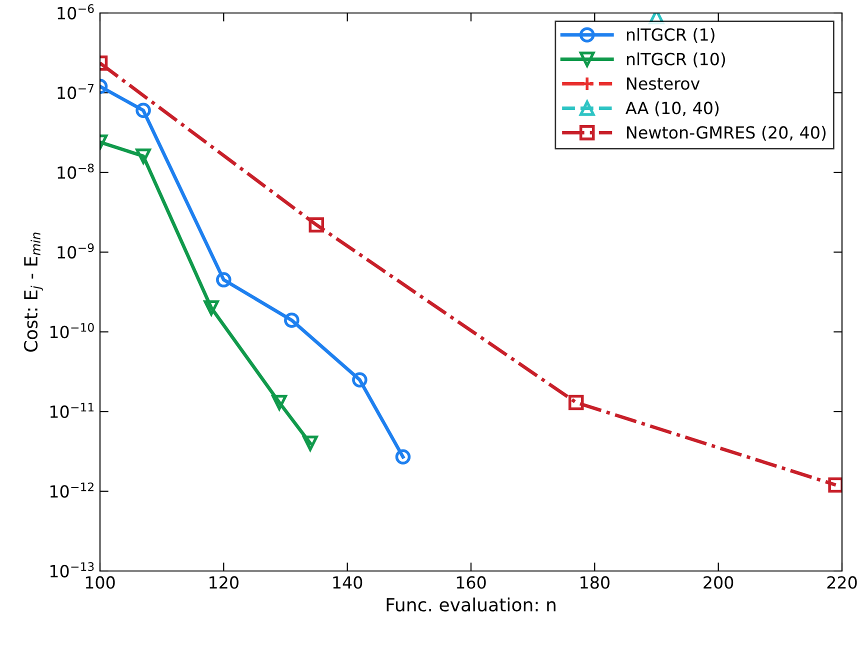 The height and width of the screenshot is (655, 861). Describe the element at coordinates (76, 251) in the screenshot. I see `y-tick-label: 10$^{−9}$` at that location.